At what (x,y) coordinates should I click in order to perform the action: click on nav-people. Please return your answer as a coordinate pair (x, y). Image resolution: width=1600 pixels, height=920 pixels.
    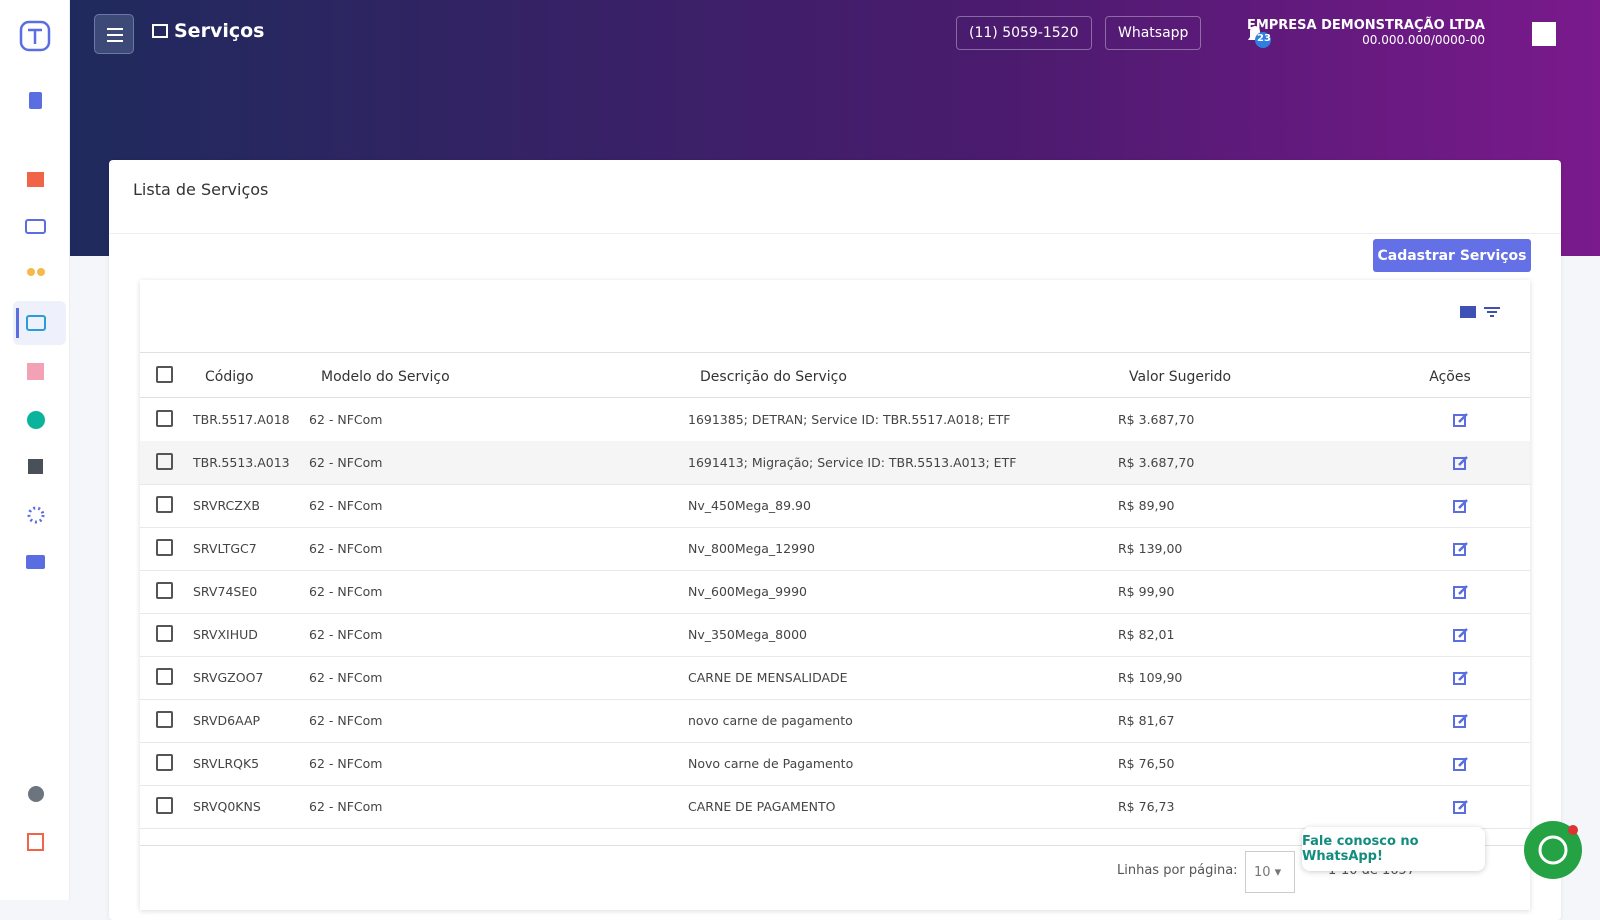
    Looking at the image, I should click on (31, 272).